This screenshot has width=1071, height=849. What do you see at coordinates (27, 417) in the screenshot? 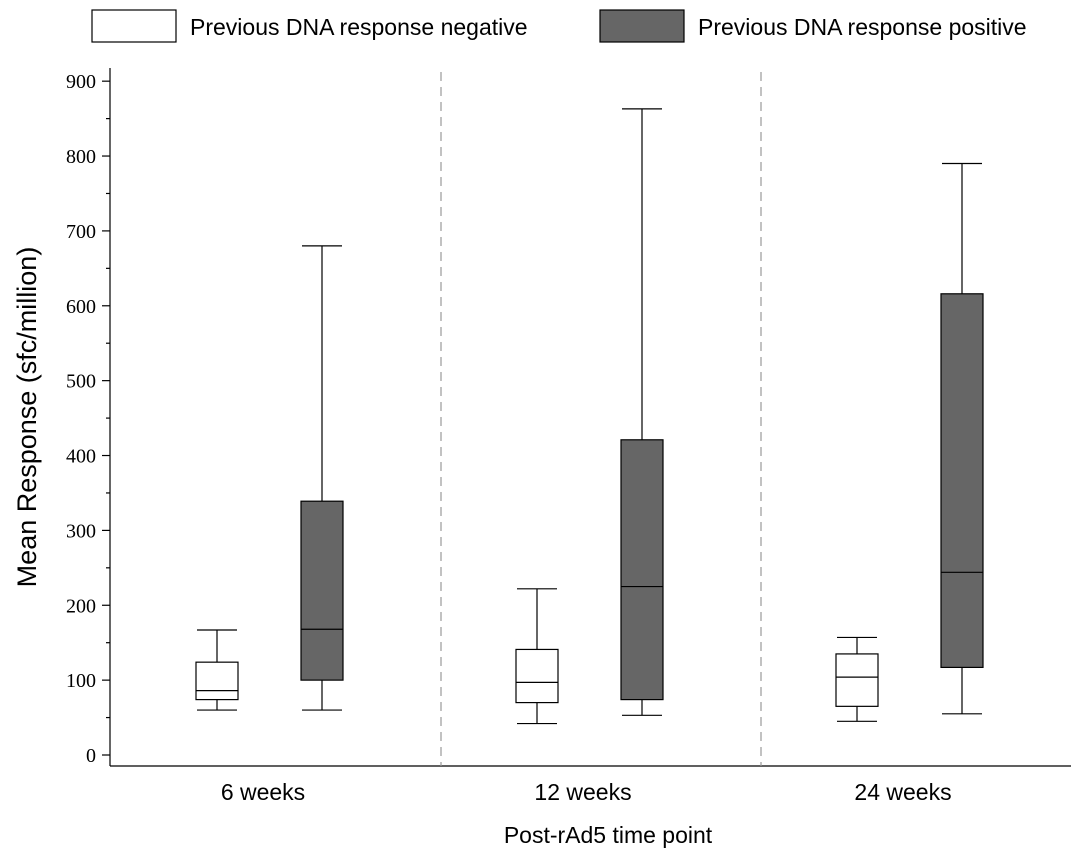
I see `y-axis-label: Mean Response (sfc/million)` at bounding box center [27, 417].